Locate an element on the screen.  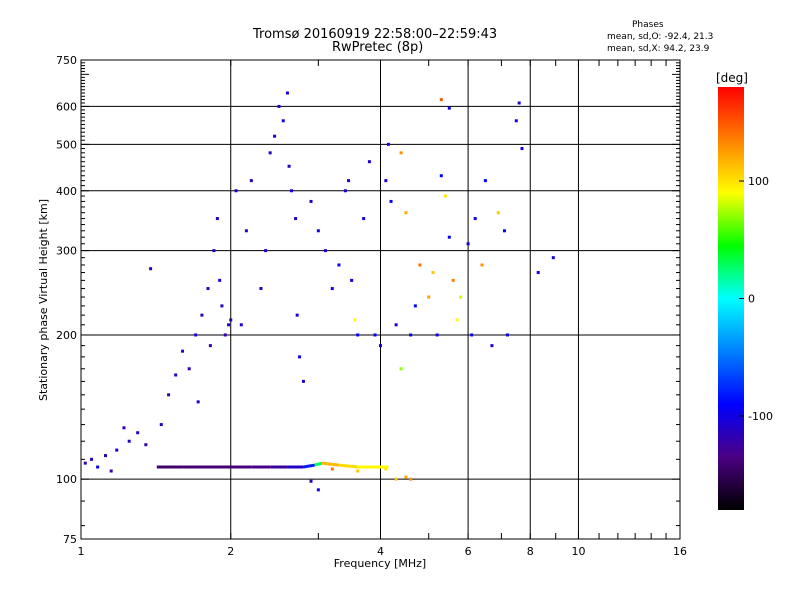
x-axis-label: Frequency [MHz] is located at coordinates (380, 563).